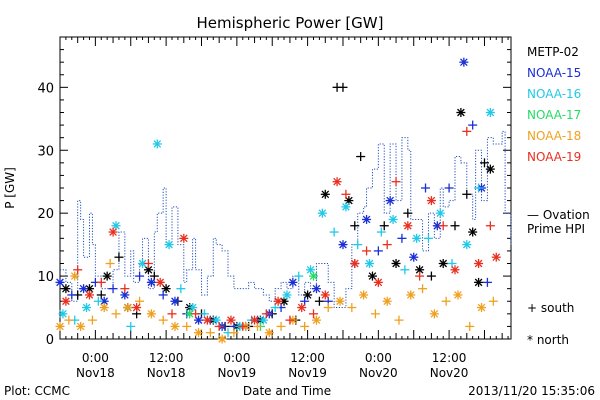  Describe the element at coordinates (554, 157) in the screenshot. I see `legend-entry: NOAA-19` at that location.